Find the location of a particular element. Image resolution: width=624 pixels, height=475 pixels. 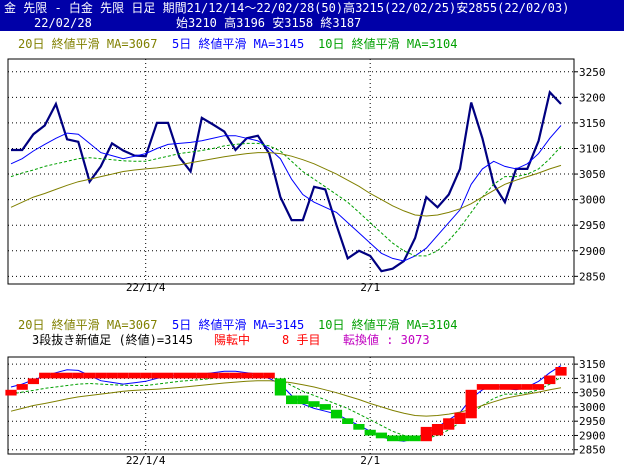

bottom-y-tick-label: 3150 is located at coordinates (592, 364).